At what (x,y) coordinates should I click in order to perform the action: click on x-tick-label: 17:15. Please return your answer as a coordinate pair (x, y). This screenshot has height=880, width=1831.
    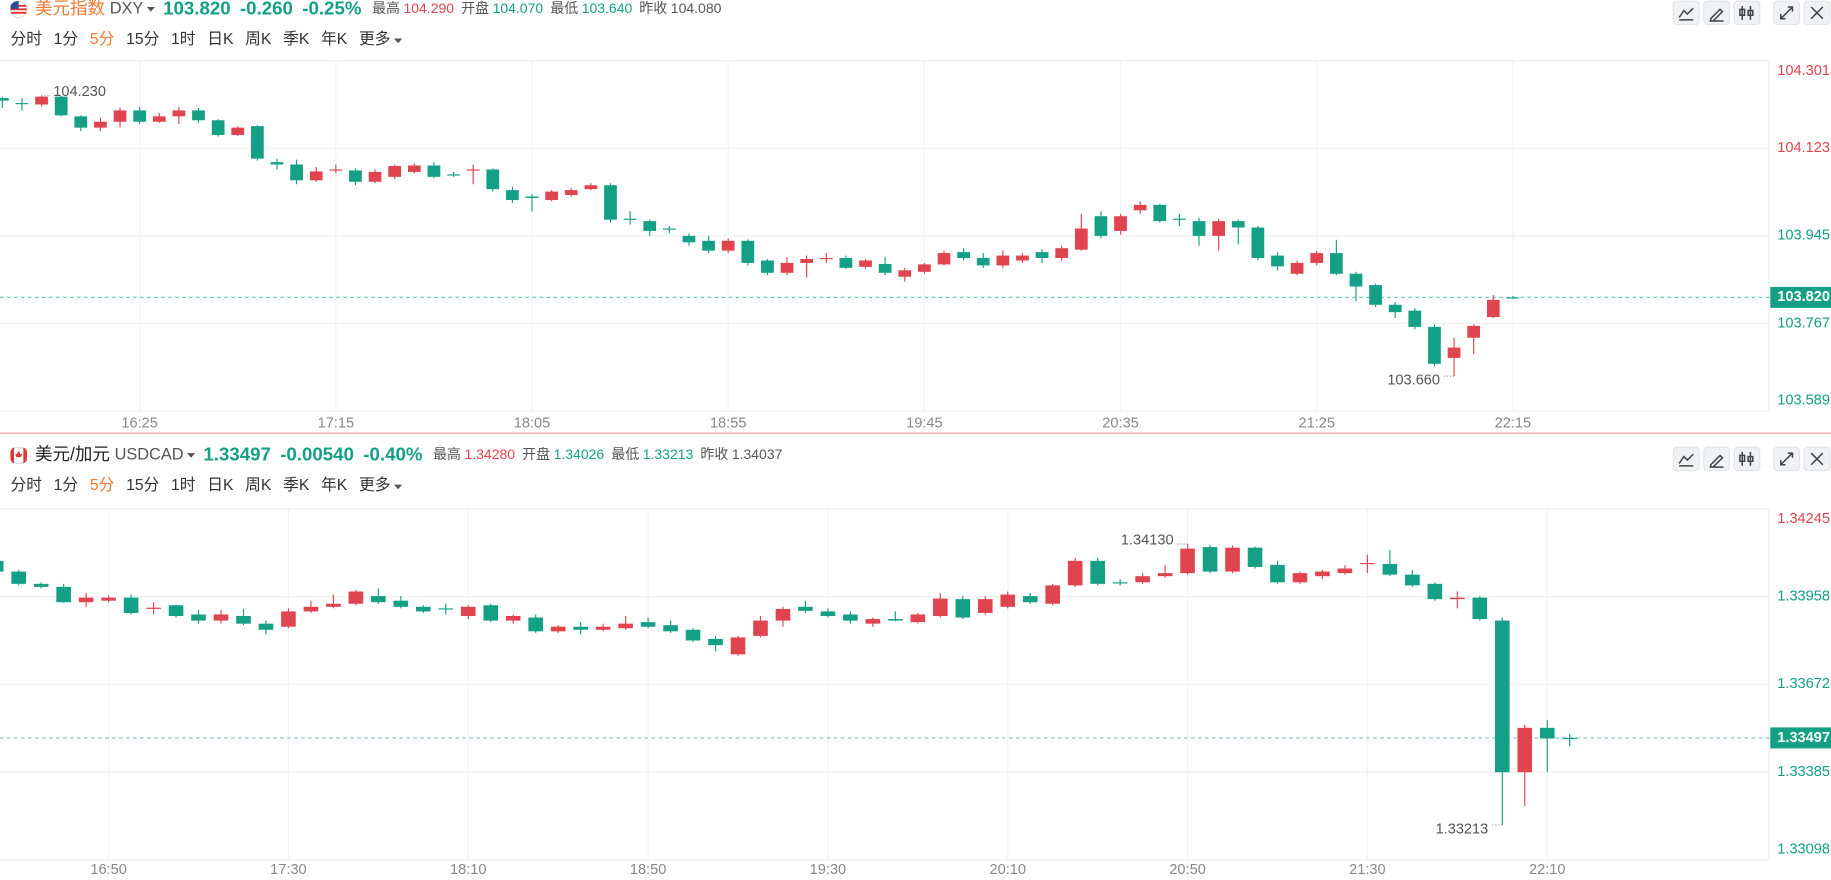
    Looking at the image, I should click on (336, 424).